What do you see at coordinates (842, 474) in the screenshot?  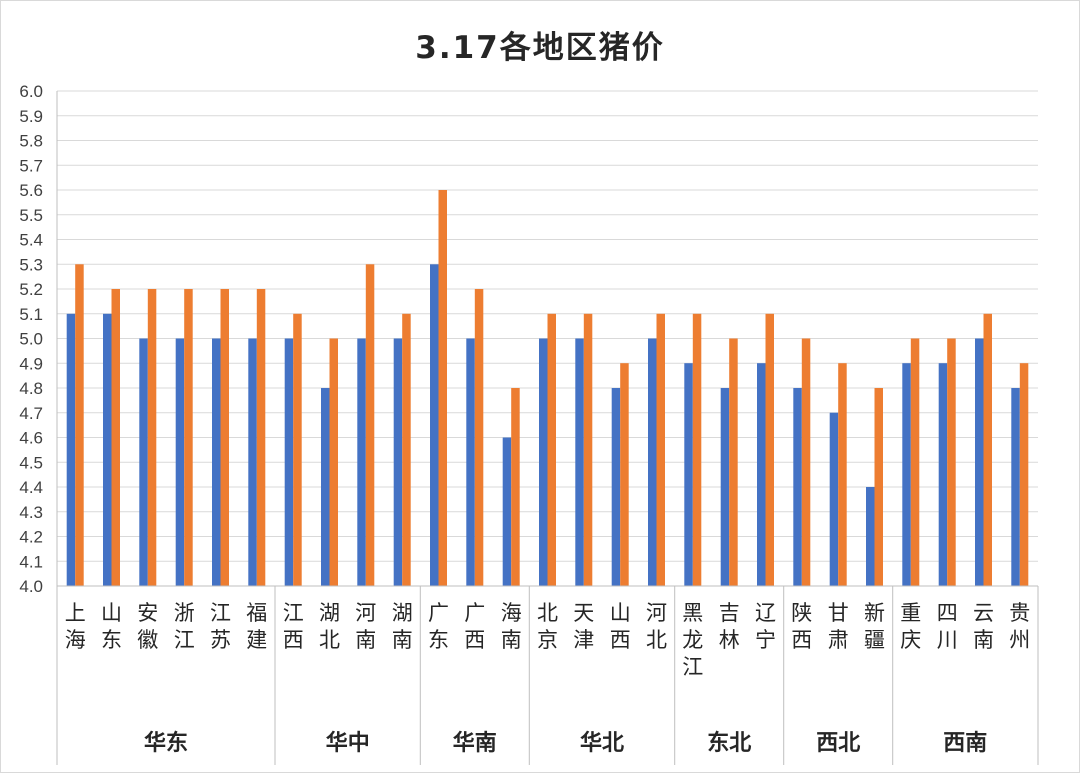 I see `bar-series2-甘肃` at bounding box center [842, 474].